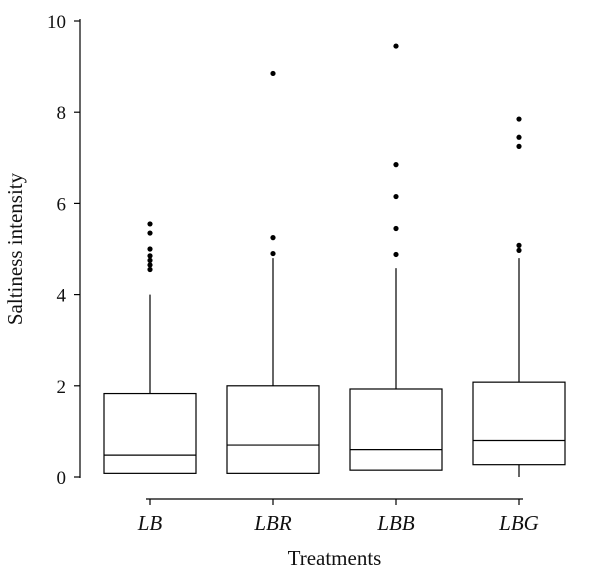 The width and height of the screenshot is (600, 575). I want to click on x-axis: LB LBR LBB LBG, so click(338, 516).